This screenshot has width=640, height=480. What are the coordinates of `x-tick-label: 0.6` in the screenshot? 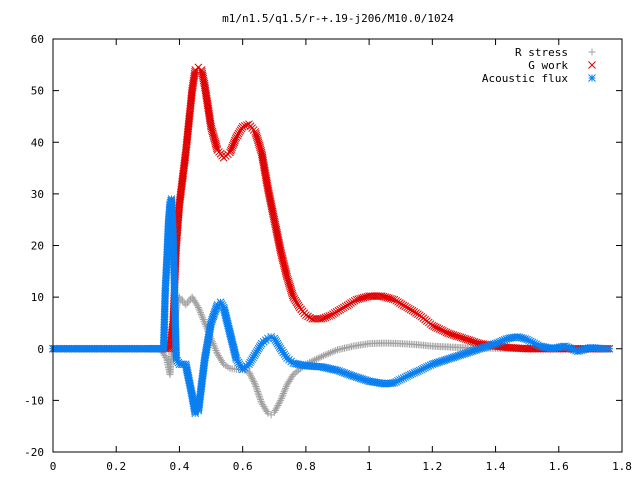 It's located at (243, 466).